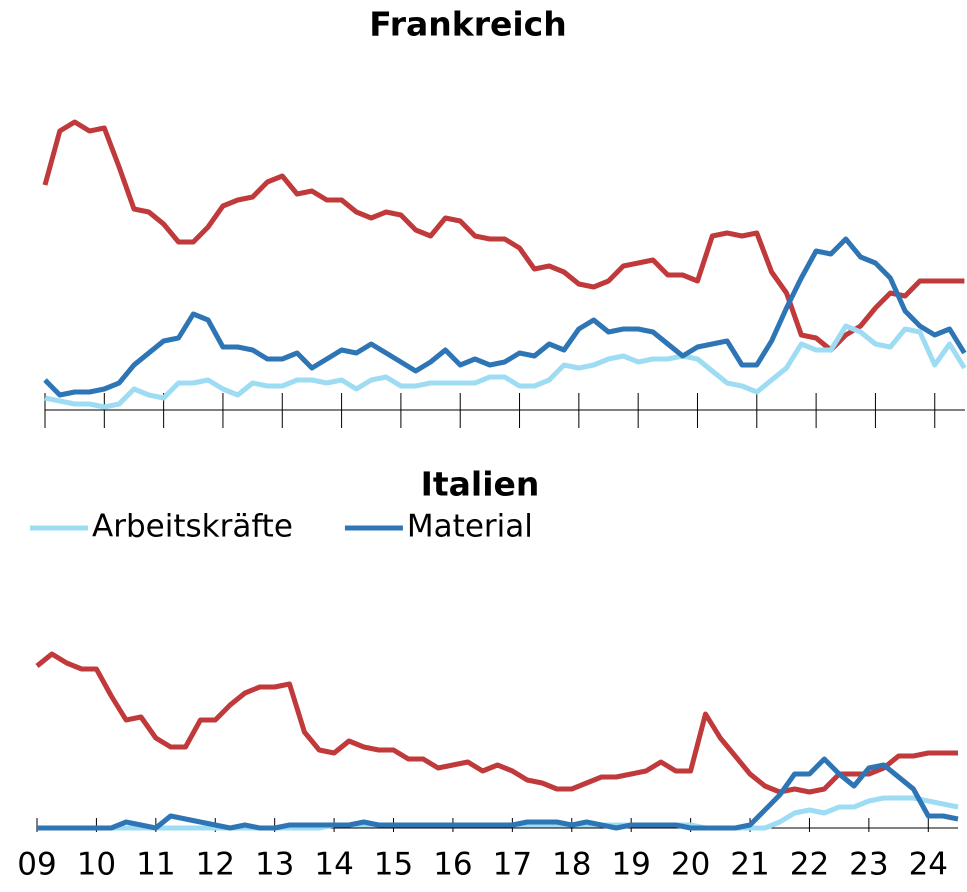 This screenshot has width=967, height=892. Describe the element at coordinates (928, 865) in the screenshot. I see `x-tick-label: 24` at that location.